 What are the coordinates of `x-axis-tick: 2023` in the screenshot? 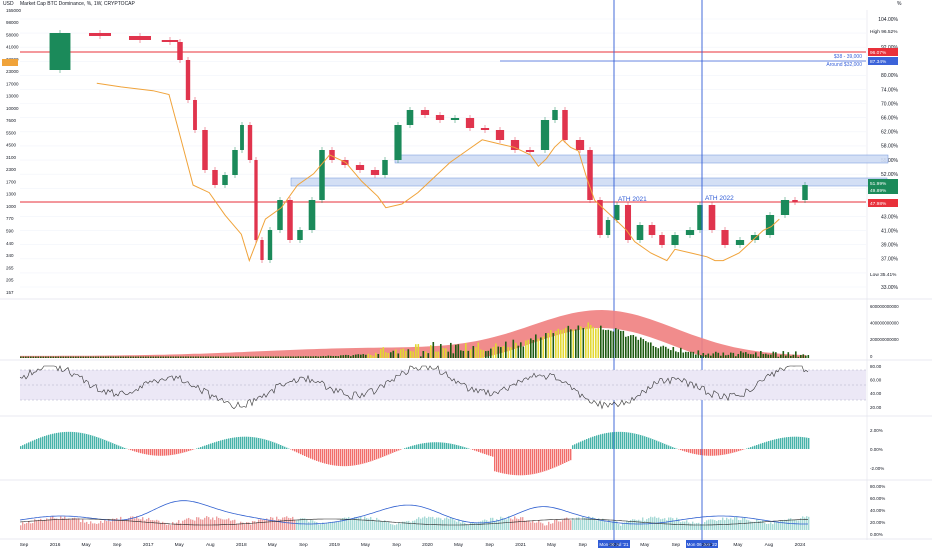 It's located at (707, 545).